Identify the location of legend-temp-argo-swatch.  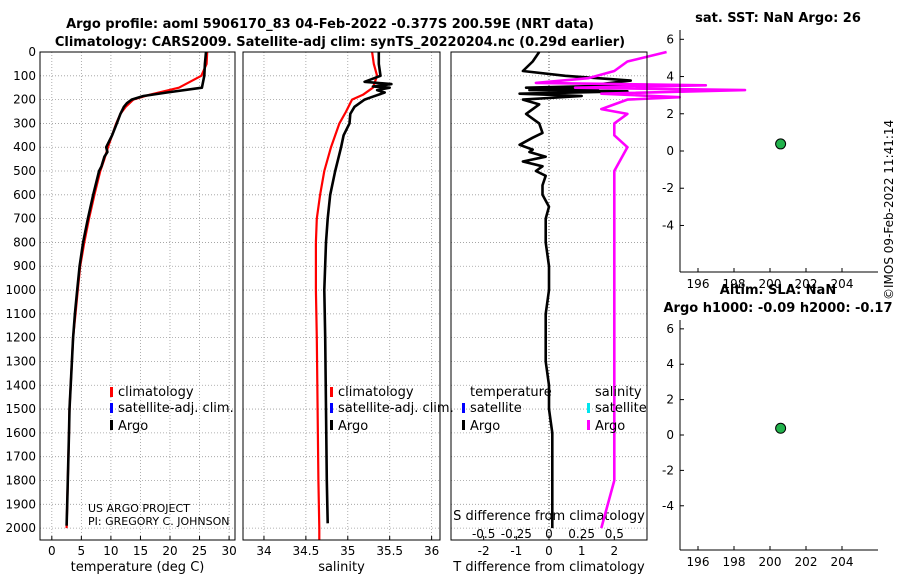
(463, 425).